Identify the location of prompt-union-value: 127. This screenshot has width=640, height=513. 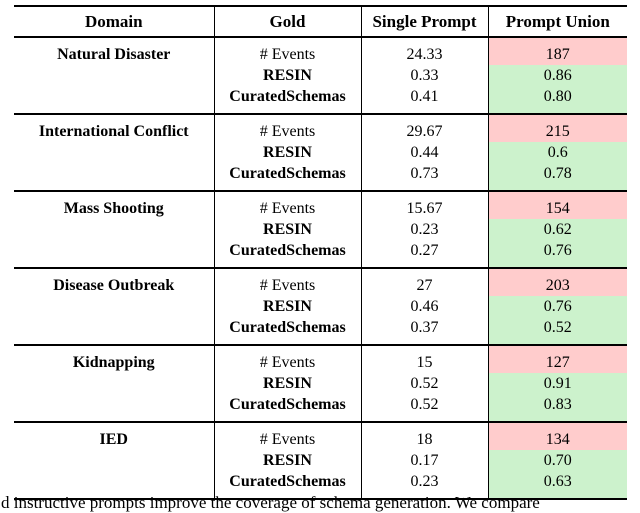
(557, 359).